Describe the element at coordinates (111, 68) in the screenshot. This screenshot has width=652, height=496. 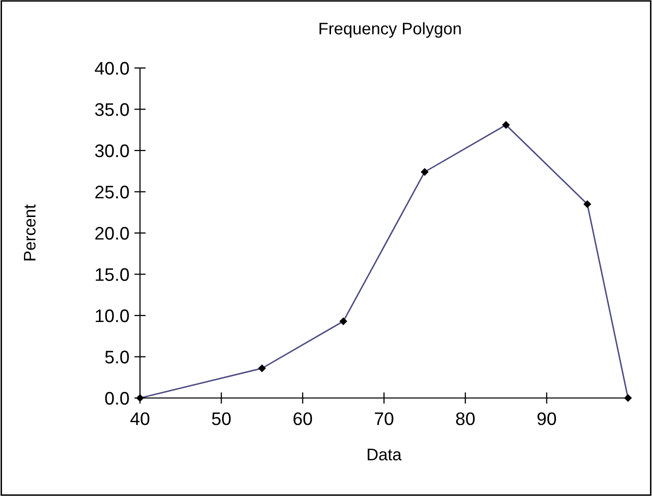
I see `y-tick-label: 40.0` at that location.